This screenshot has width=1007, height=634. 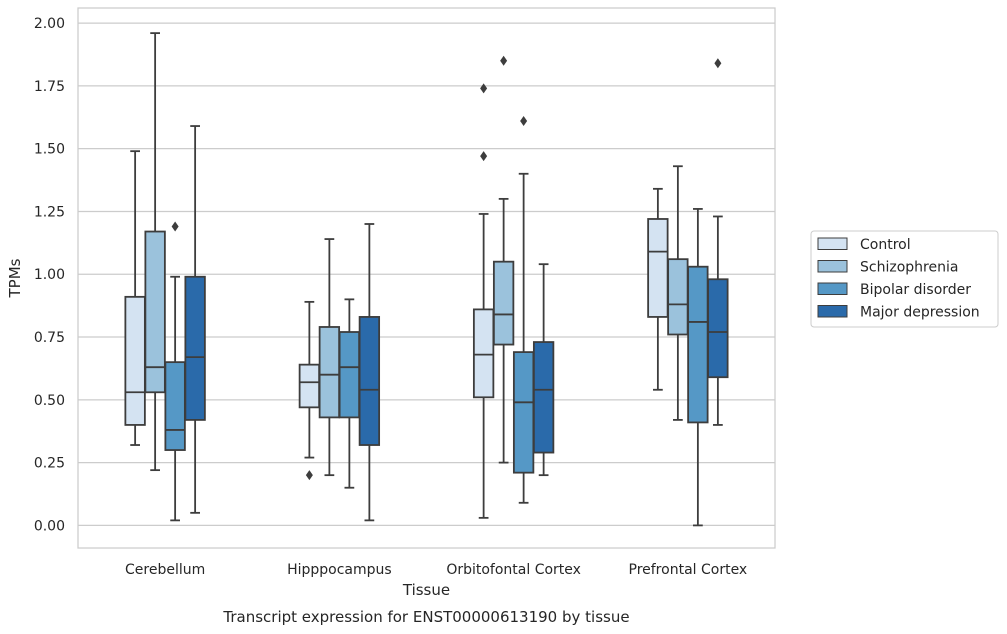 I want to click on x-tick-label: Hipppocampus, so click(x=339, y=570).